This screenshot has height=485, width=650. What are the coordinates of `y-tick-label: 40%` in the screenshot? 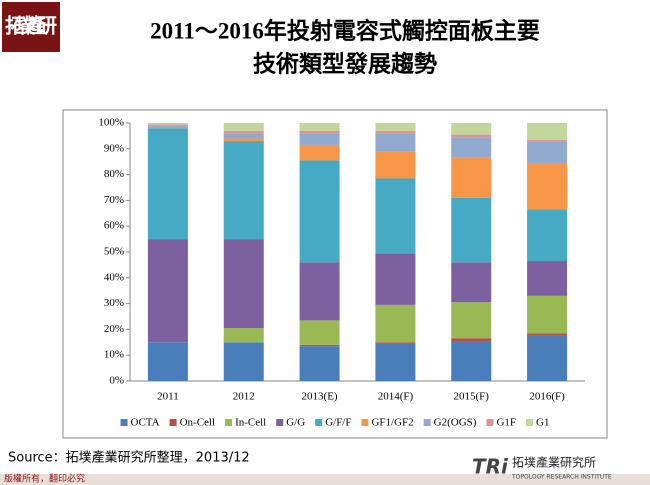 It's located at (114, 277).